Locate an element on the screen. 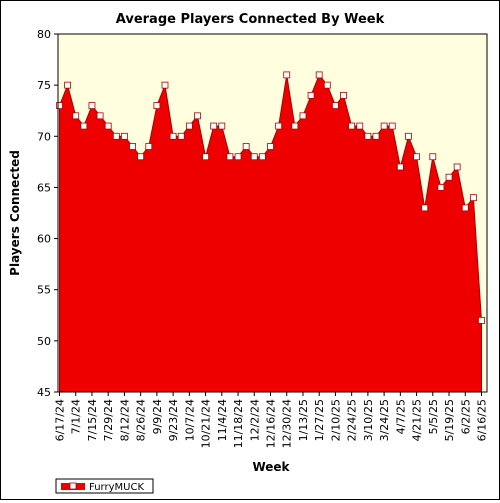 The height and width of the screenshot is (503, 500). x-tick-label: 5/19/25 is located at coordinates (449, 420).